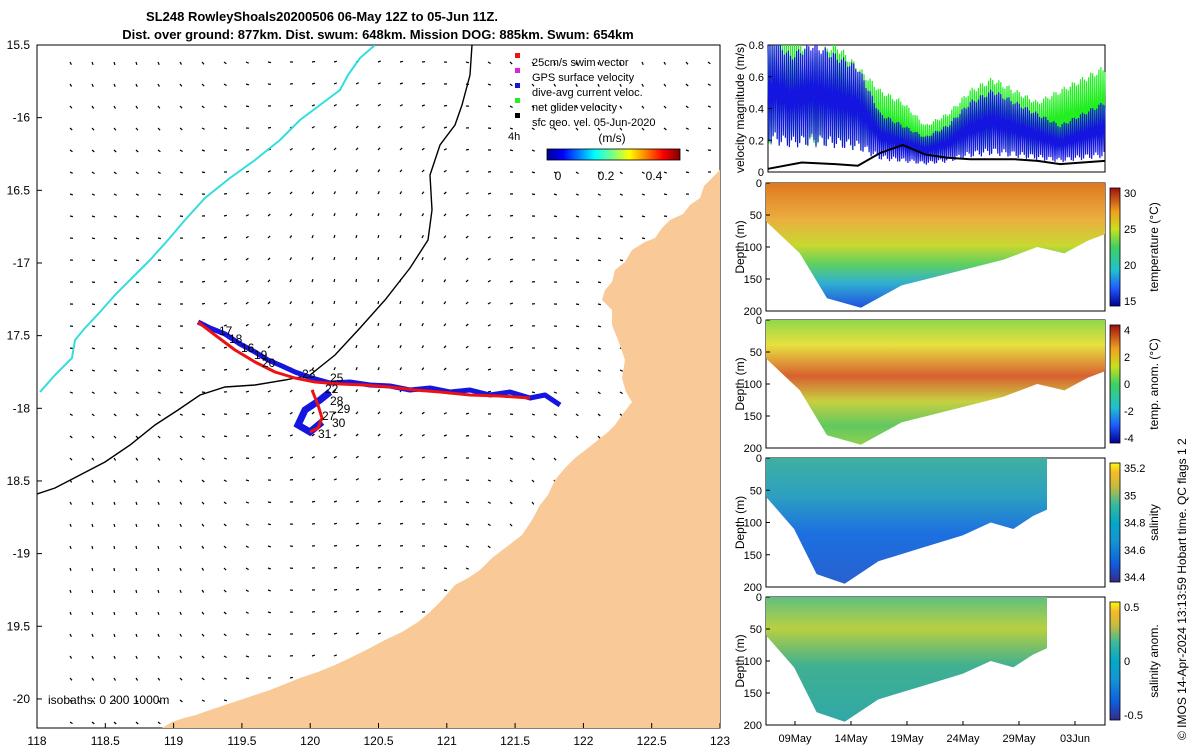 The width and height of the screenshot is (1200, 750). What do you see at coordinates (587, 93) in the screenshot?
I see `legend-entry: dive-avg current veloc.` at bounding box center [587, 93].